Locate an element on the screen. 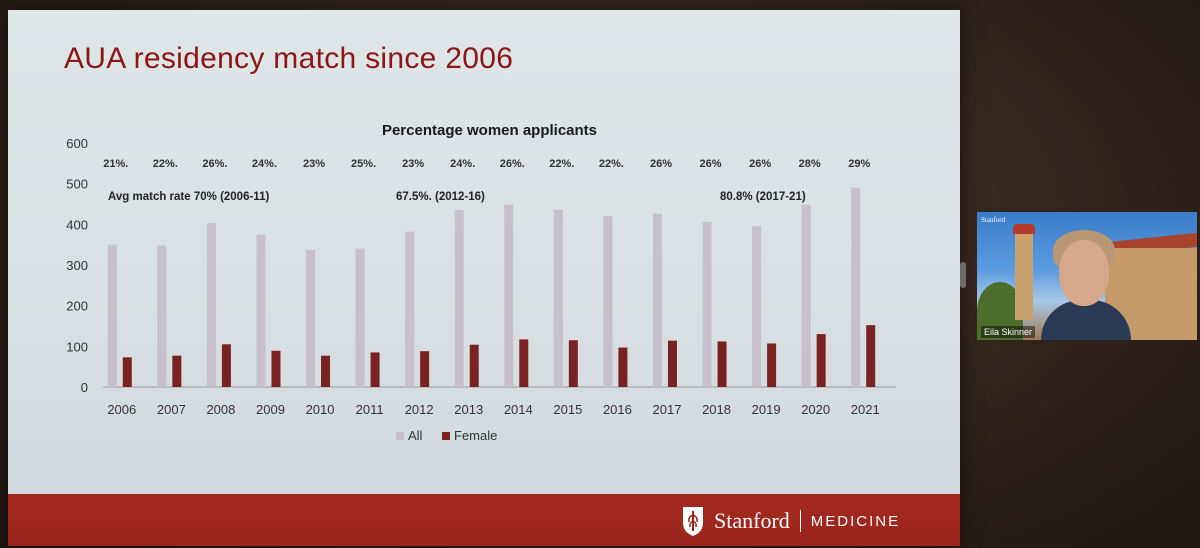  bar-all-2010 is located at coordinates (311, 318).